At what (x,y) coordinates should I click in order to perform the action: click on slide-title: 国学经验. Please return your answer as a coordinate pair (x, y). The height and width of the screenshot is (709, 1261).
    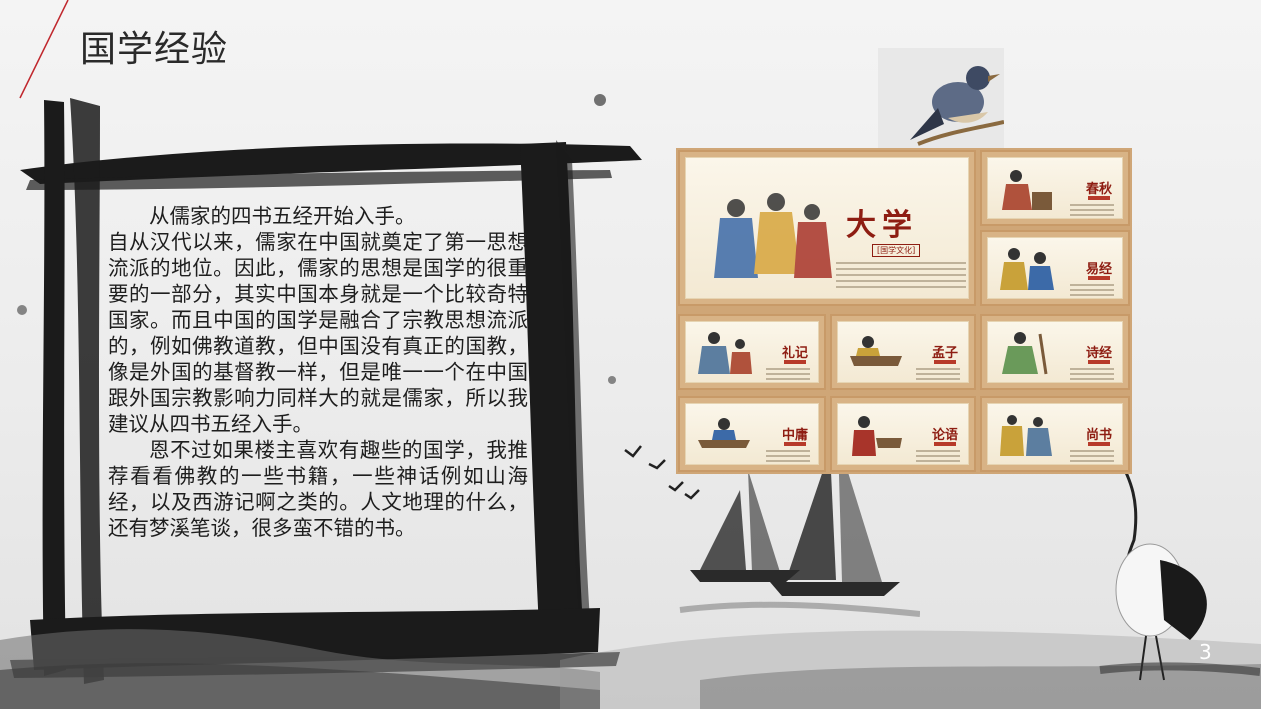
    Looking at the image, I should click on (154, 49).